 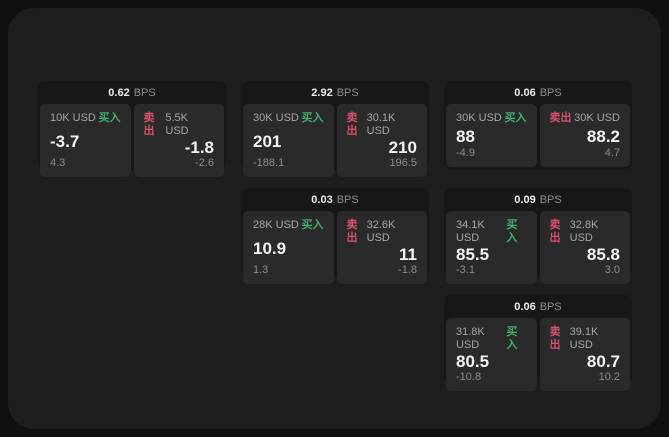 What do you see at coordinates (473, 254) in the screenshot?
I see `buy-price: 85.5` at bounding box center [473, 254].